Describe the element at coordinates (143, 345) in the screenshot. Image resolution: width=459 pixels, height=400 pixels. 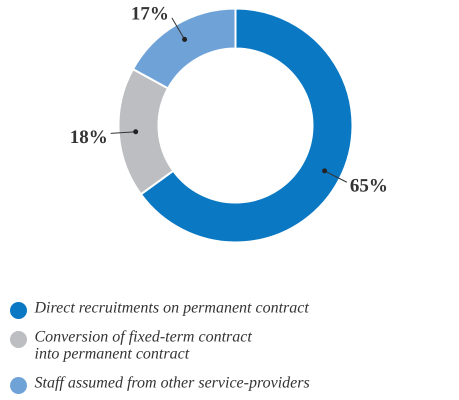
I see `legend-label: Conversion of fixed-term contract into permanent contract` at that location.